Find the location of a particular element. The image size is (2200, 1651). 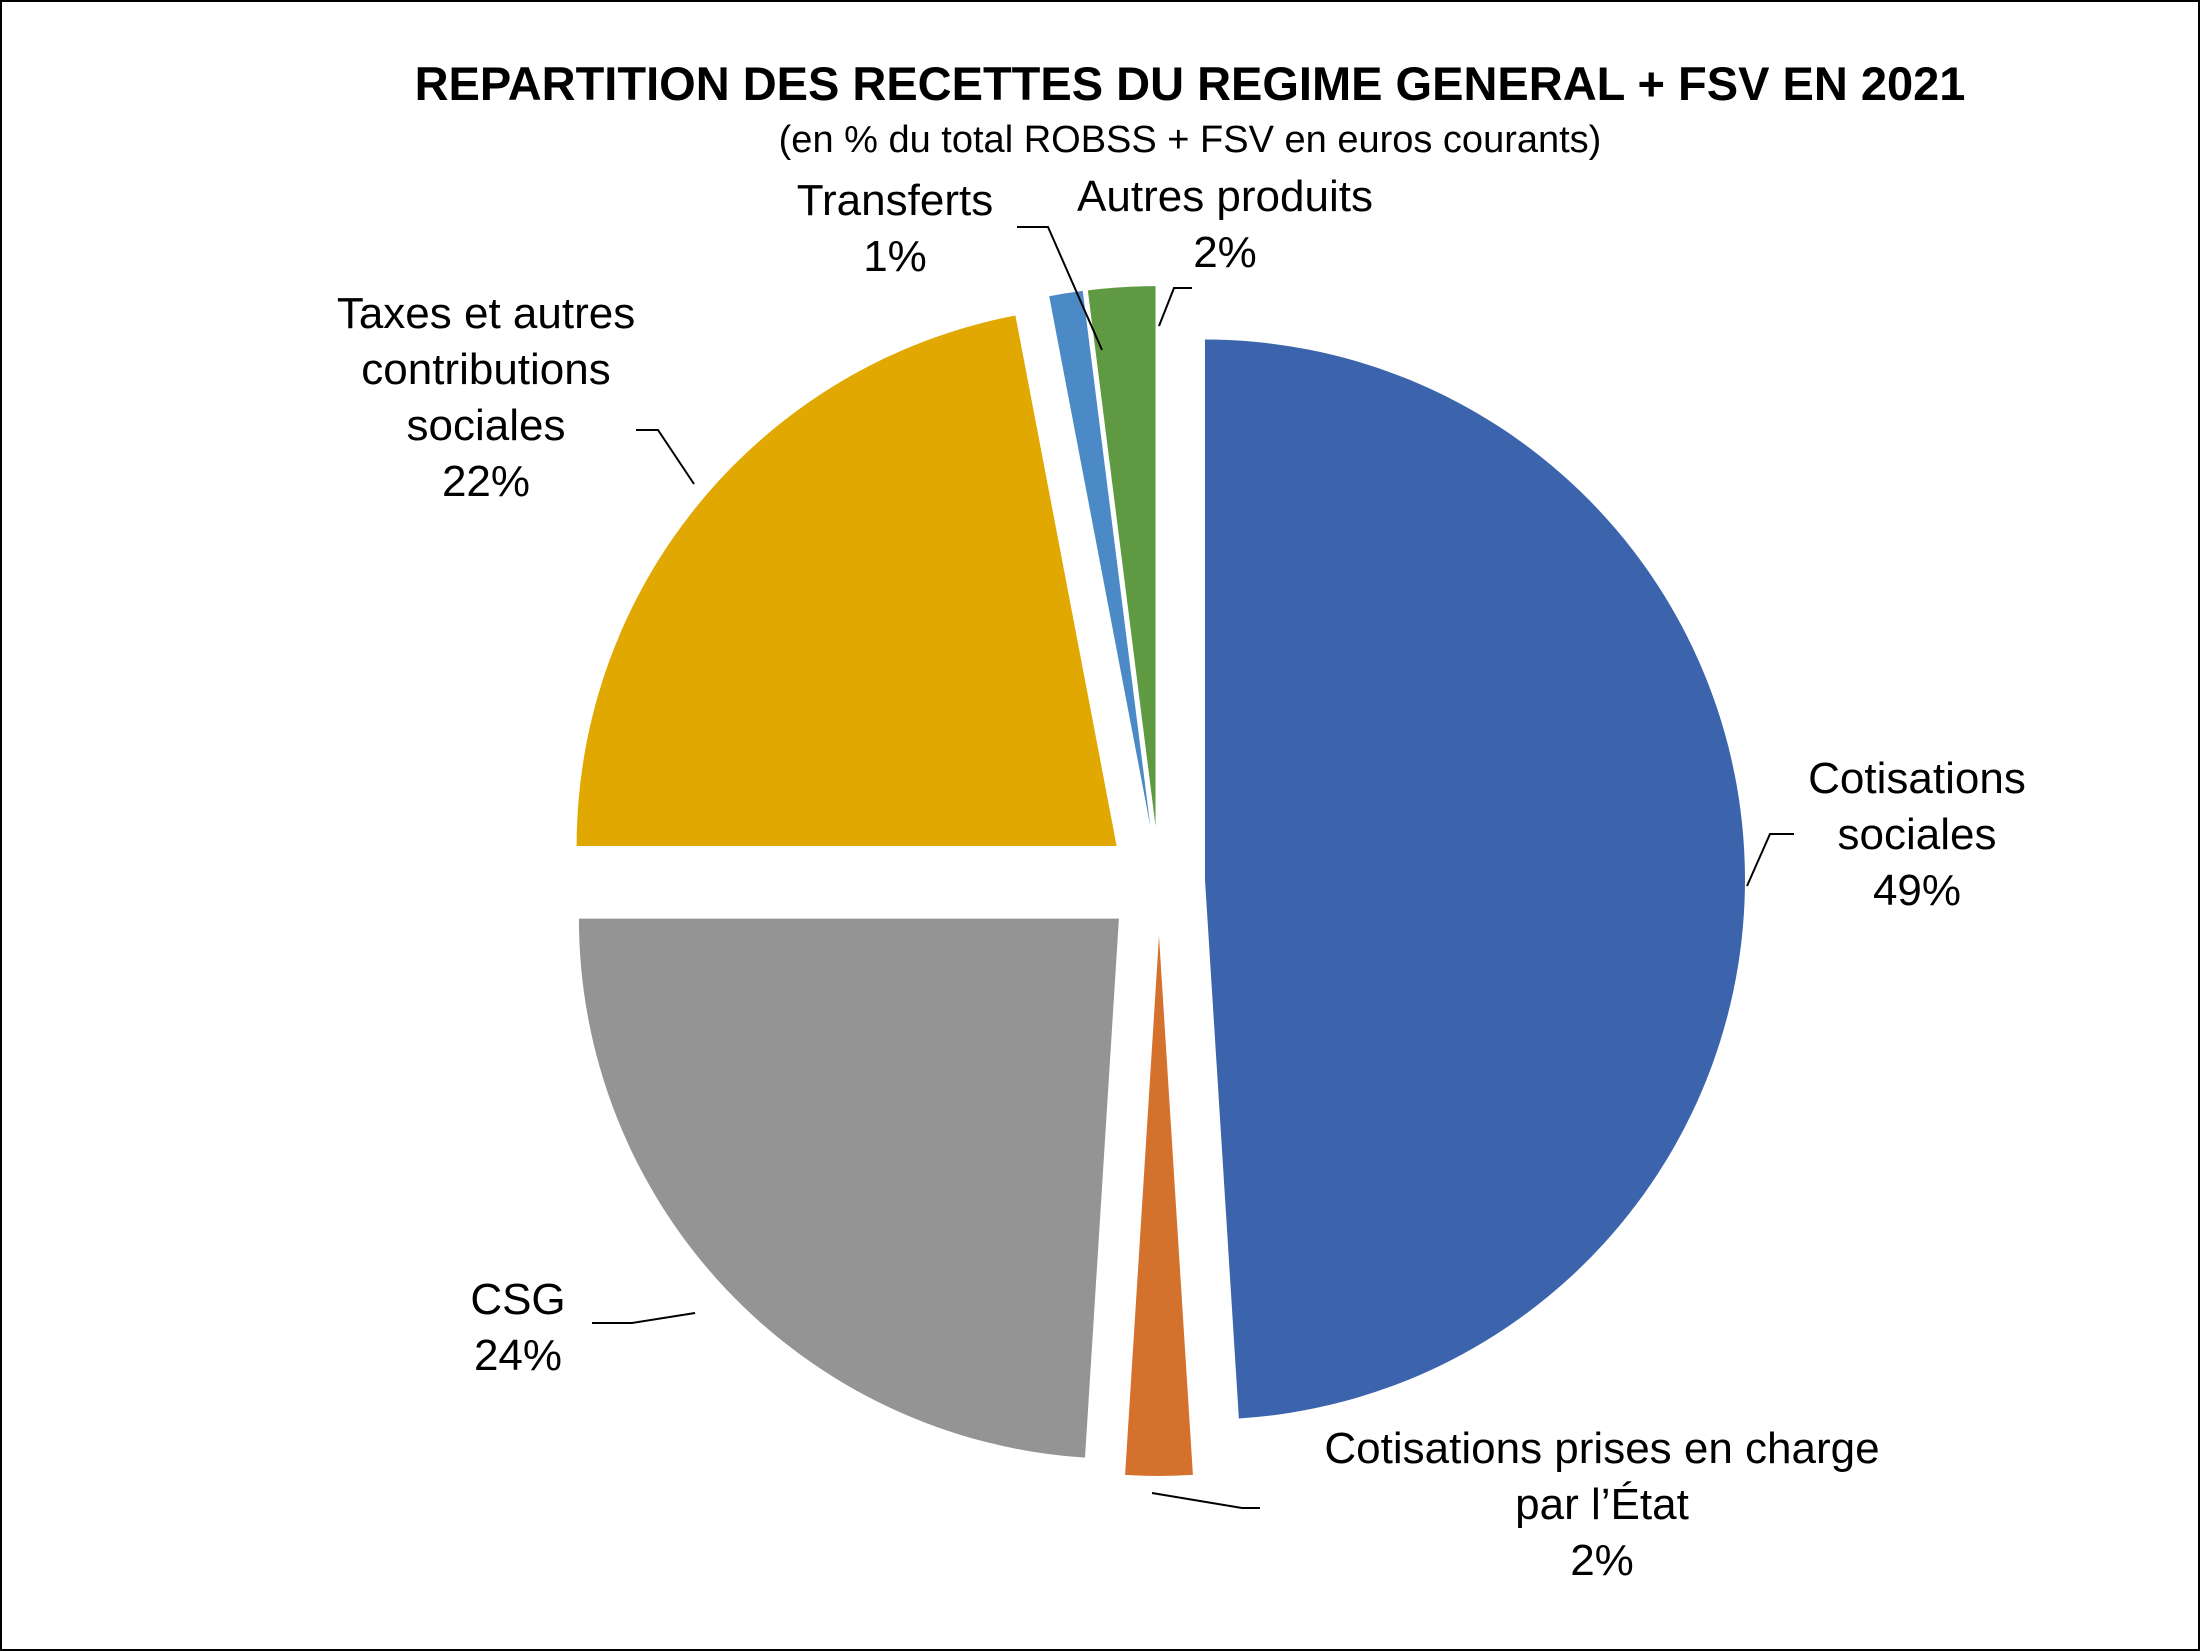

slice-value-label-0: 49% is located at coordinates (1917, 890).